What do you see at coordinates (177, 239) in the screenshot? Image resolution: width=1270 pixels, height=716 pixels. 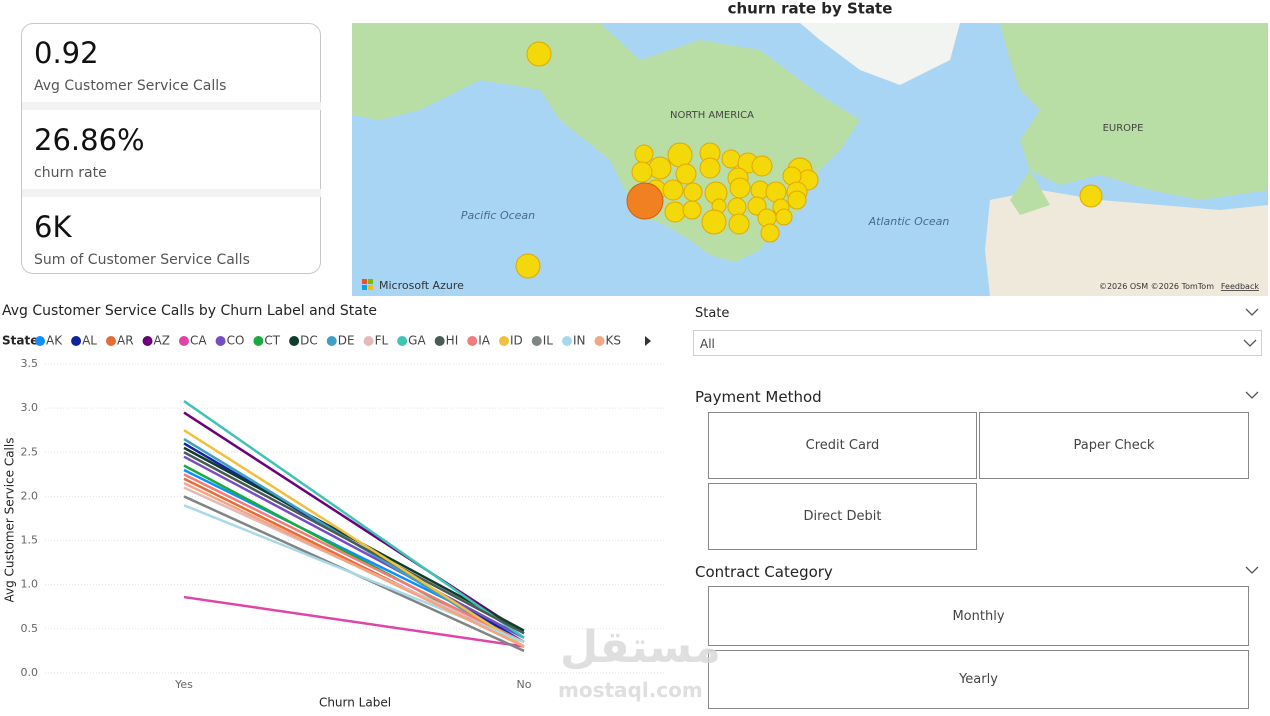 I see `kpi-card: 6K Sum of Customer Service Calls` at bounding box center [177, 239].